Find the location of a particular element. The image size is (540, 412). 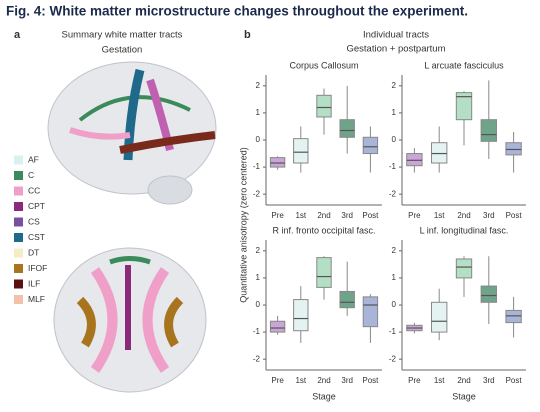

chart-title: Corpus Callosum is located at coordinates (323, 65).